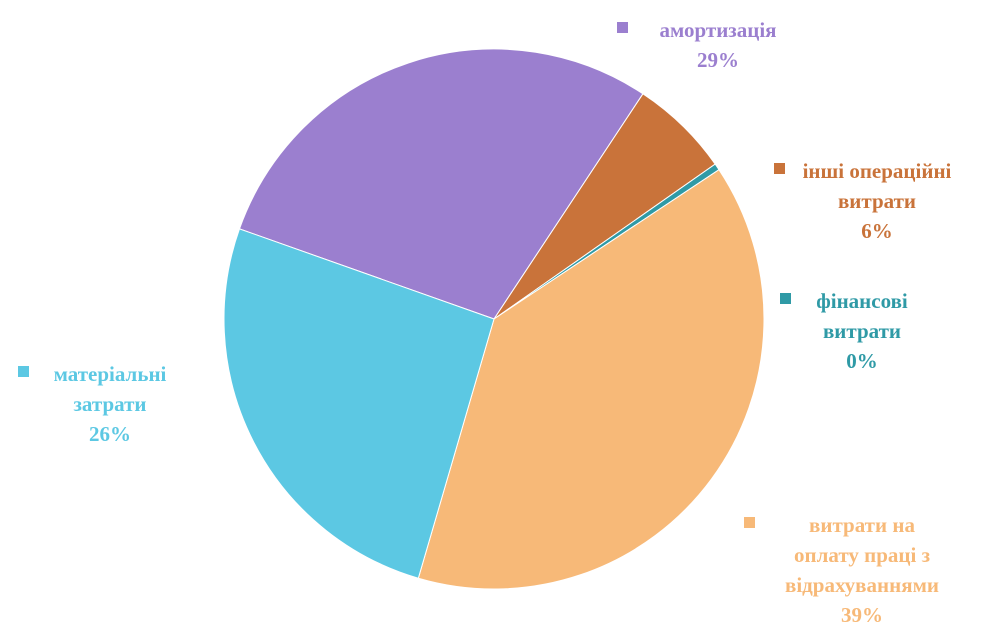  Describe the element at coordinates (110, 374) in the screenshot. I see `slice-label-text: матеріальні` at that location.